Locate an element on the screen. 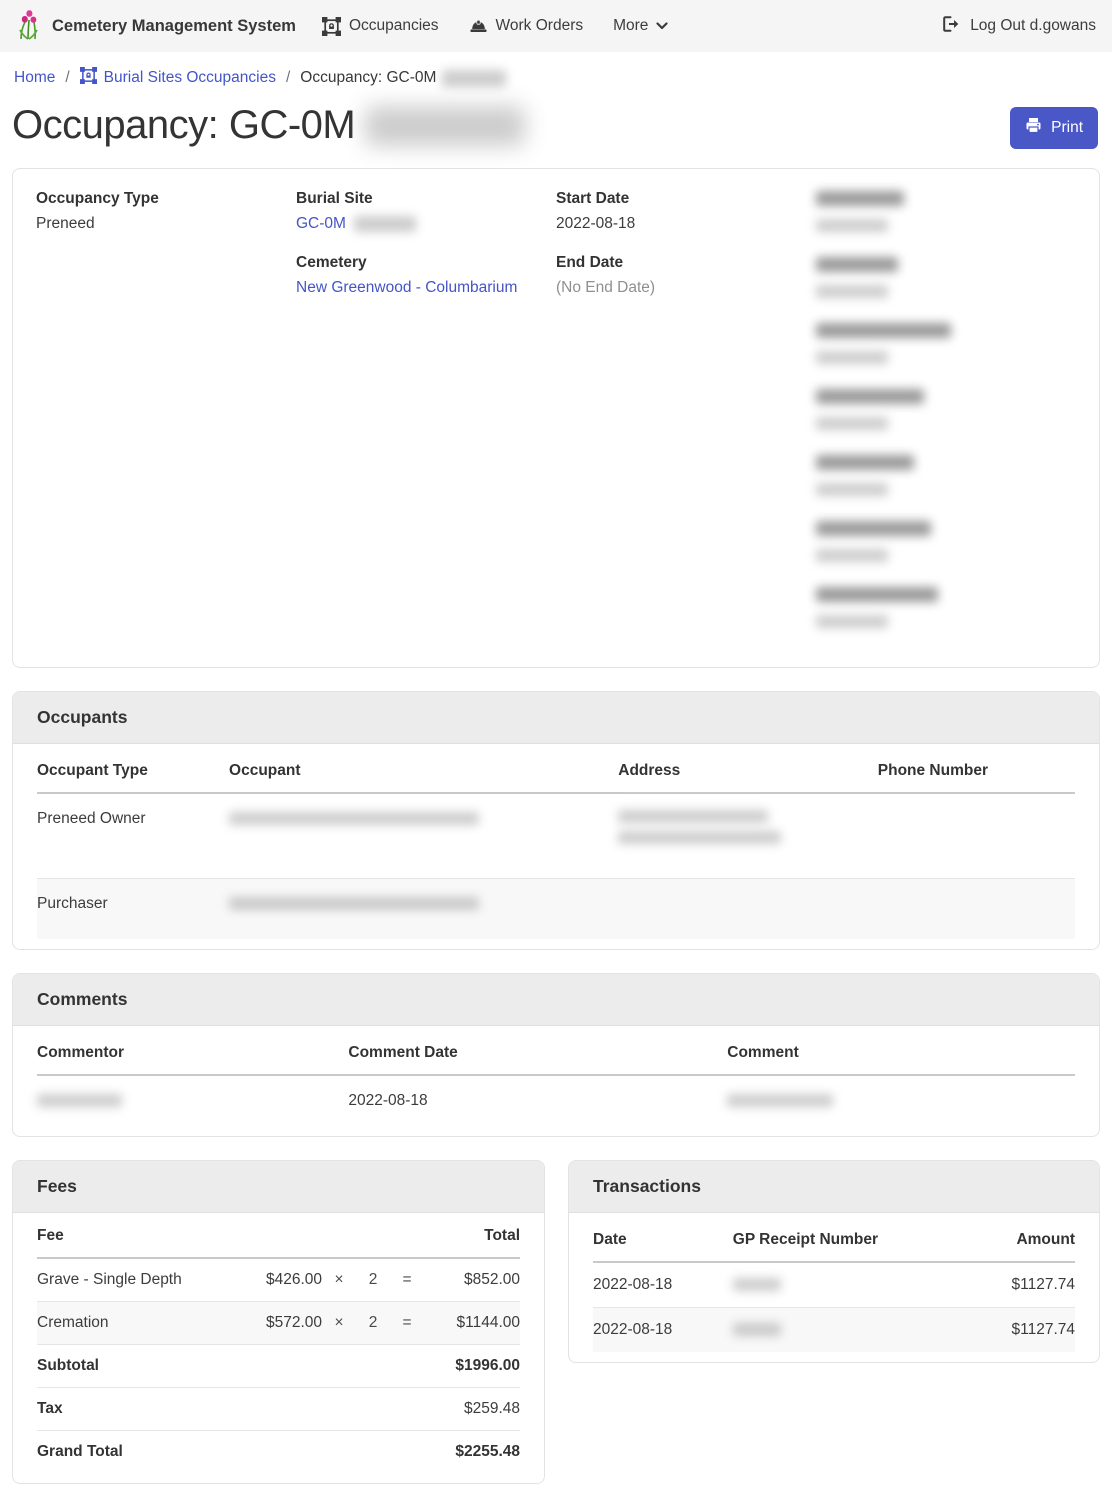 The width and height of the screenshot is (1112, 1496). nav-item-label: Occupancies is located at coordinates (393, 25).